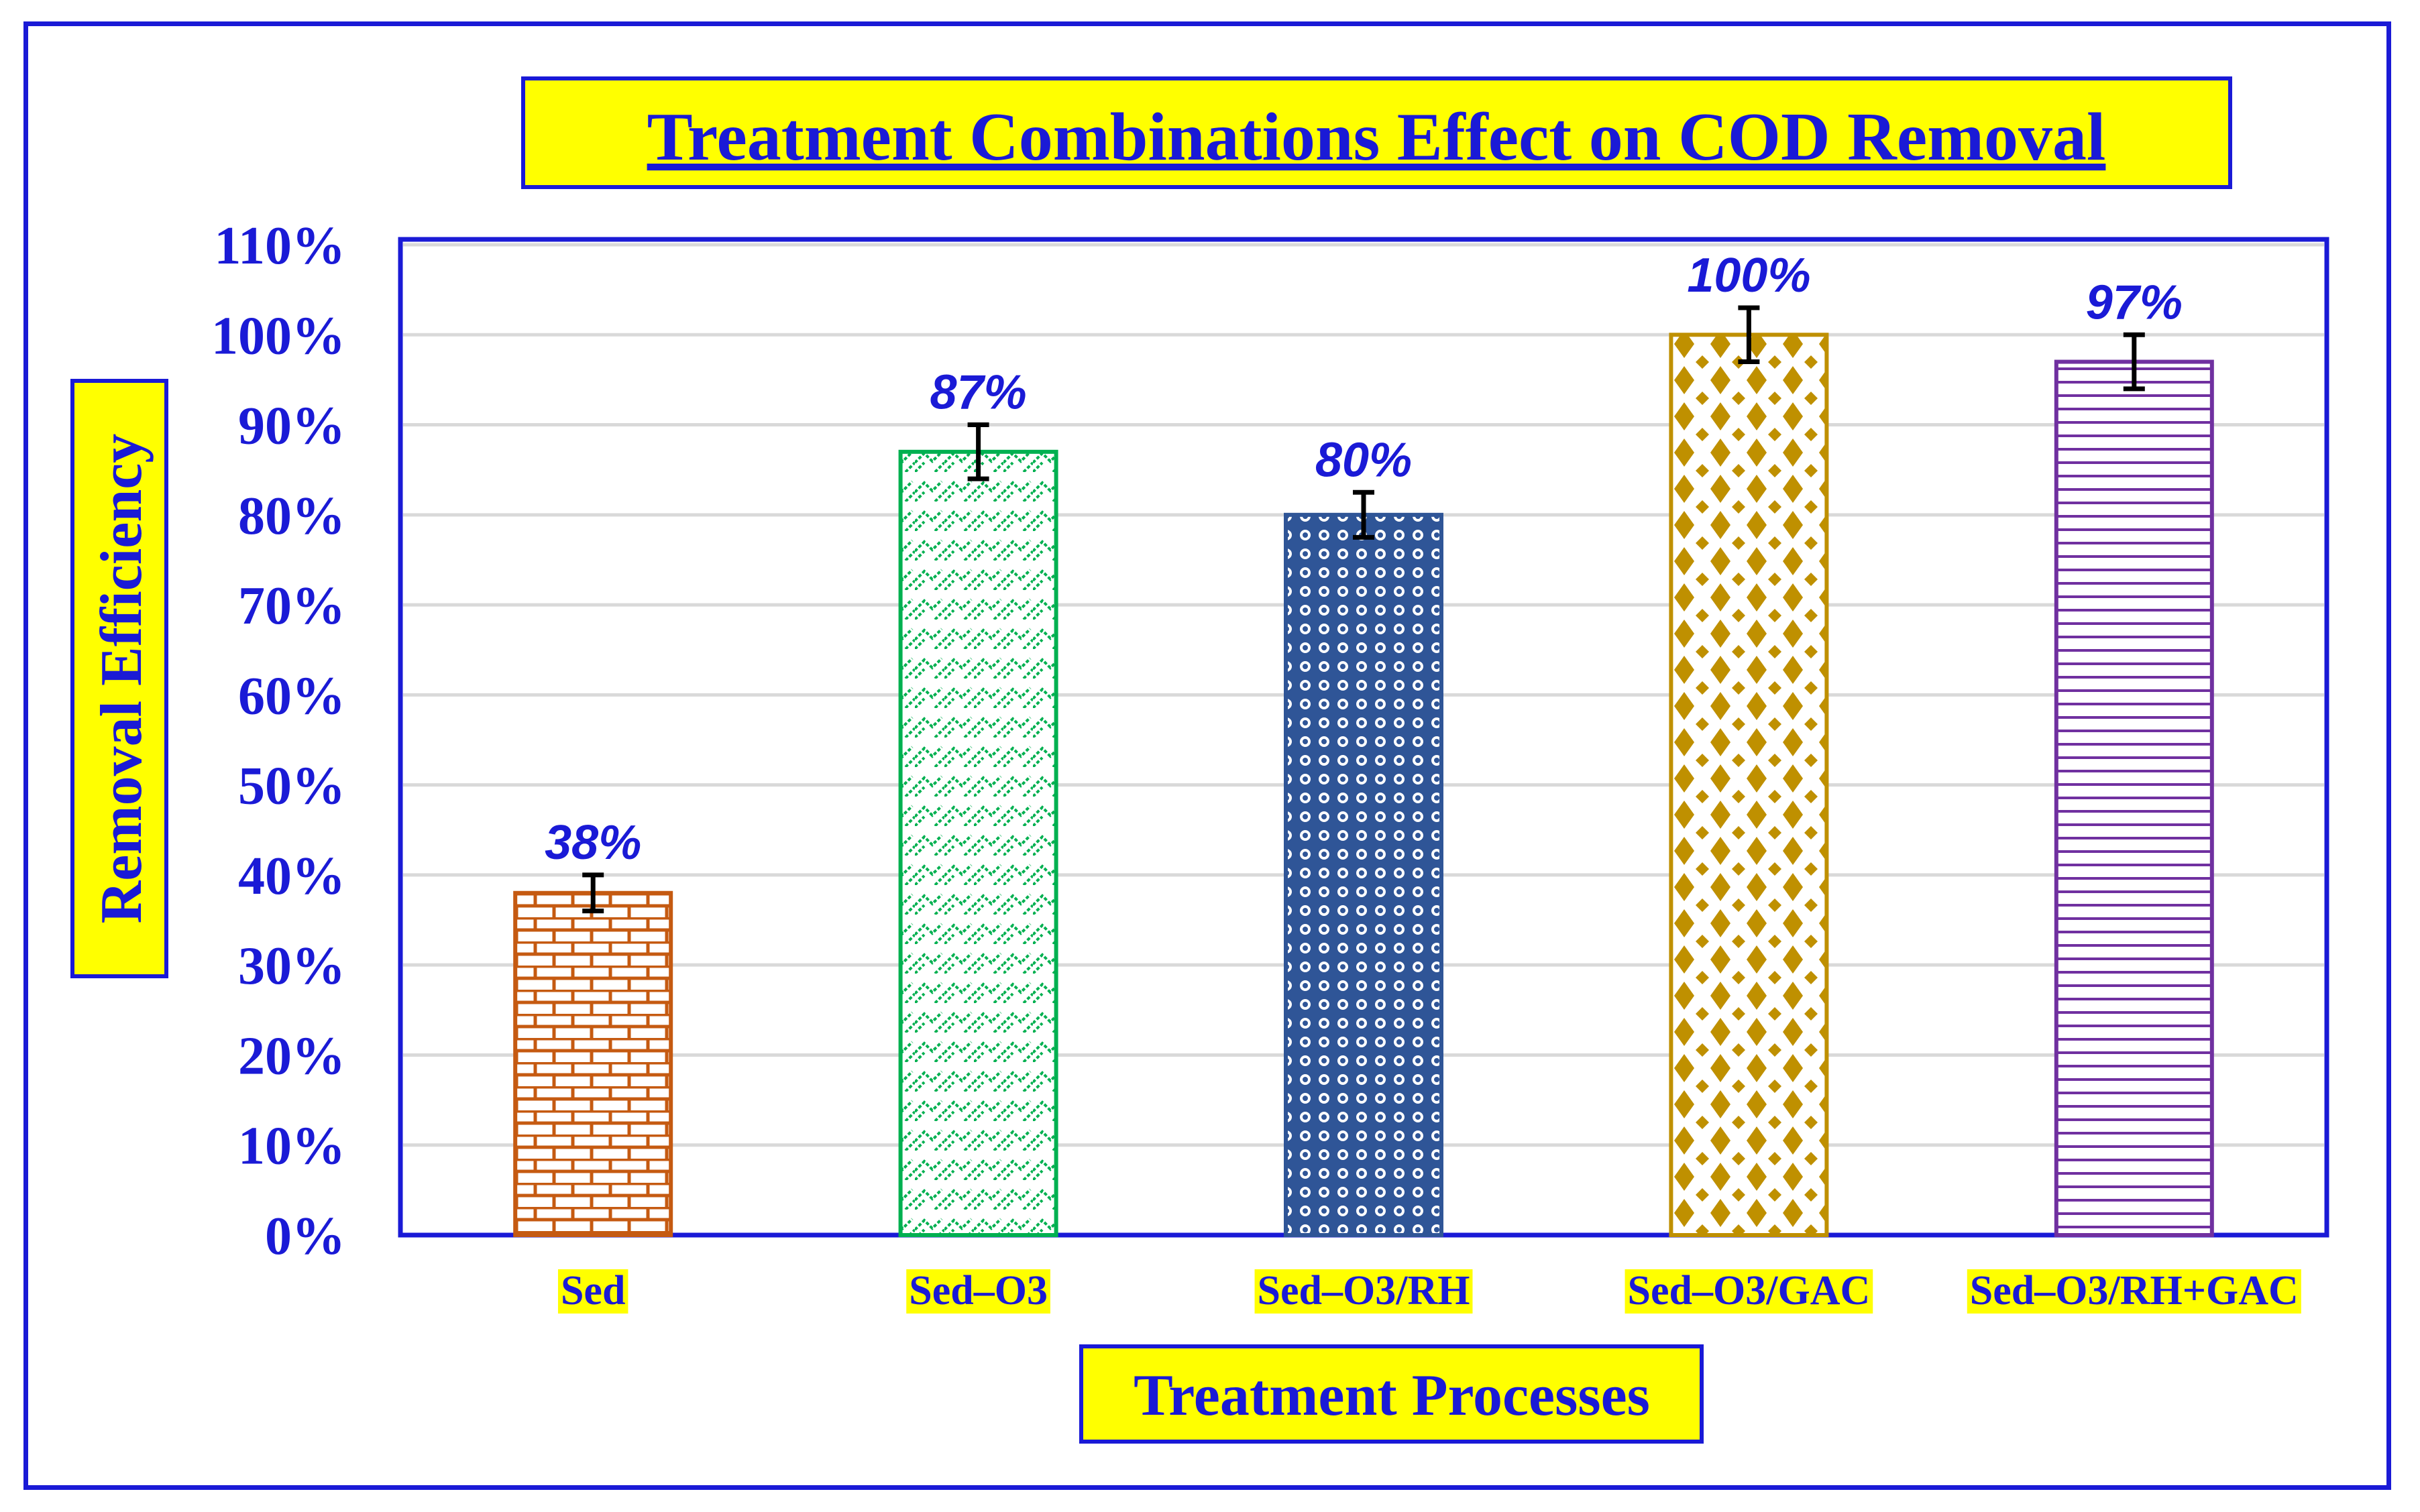 The image size is (2420, 1512). I want to click on data-label-4: 97%, so click(2134, 303).